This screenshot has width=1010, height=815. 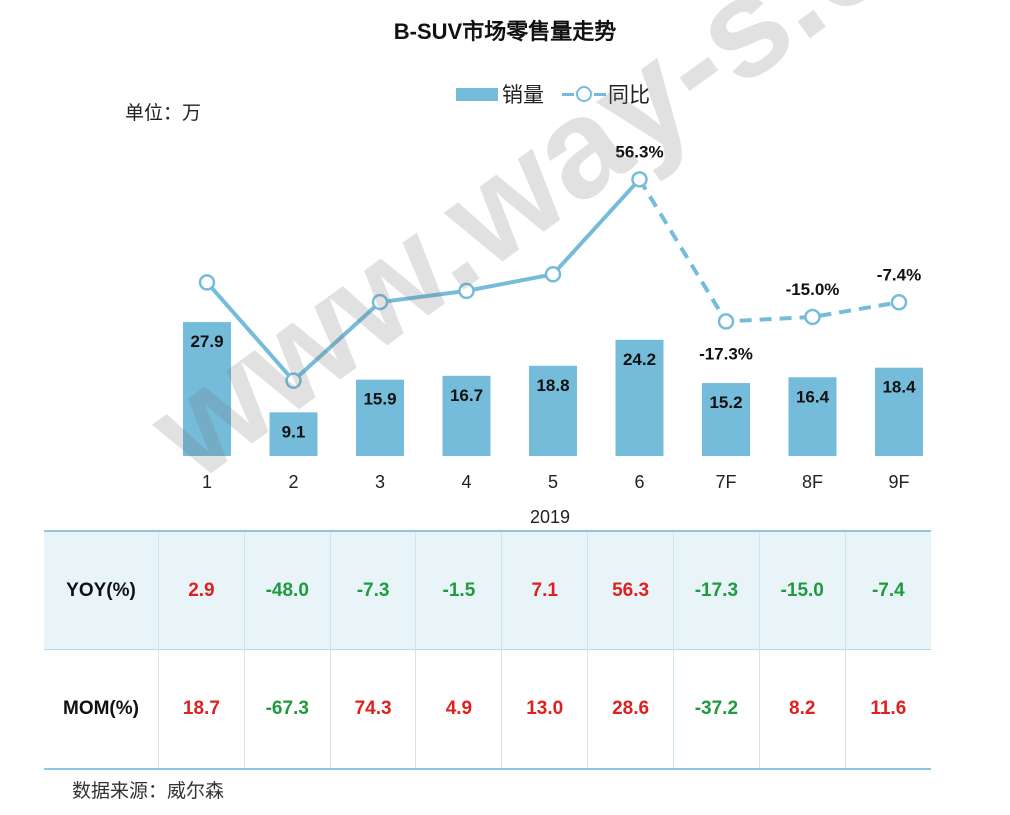 What do you see at coordinates (899, 274) in the screenshot?
I see `yoy-point-label: -7.4%` at bounding box center [899, 274].